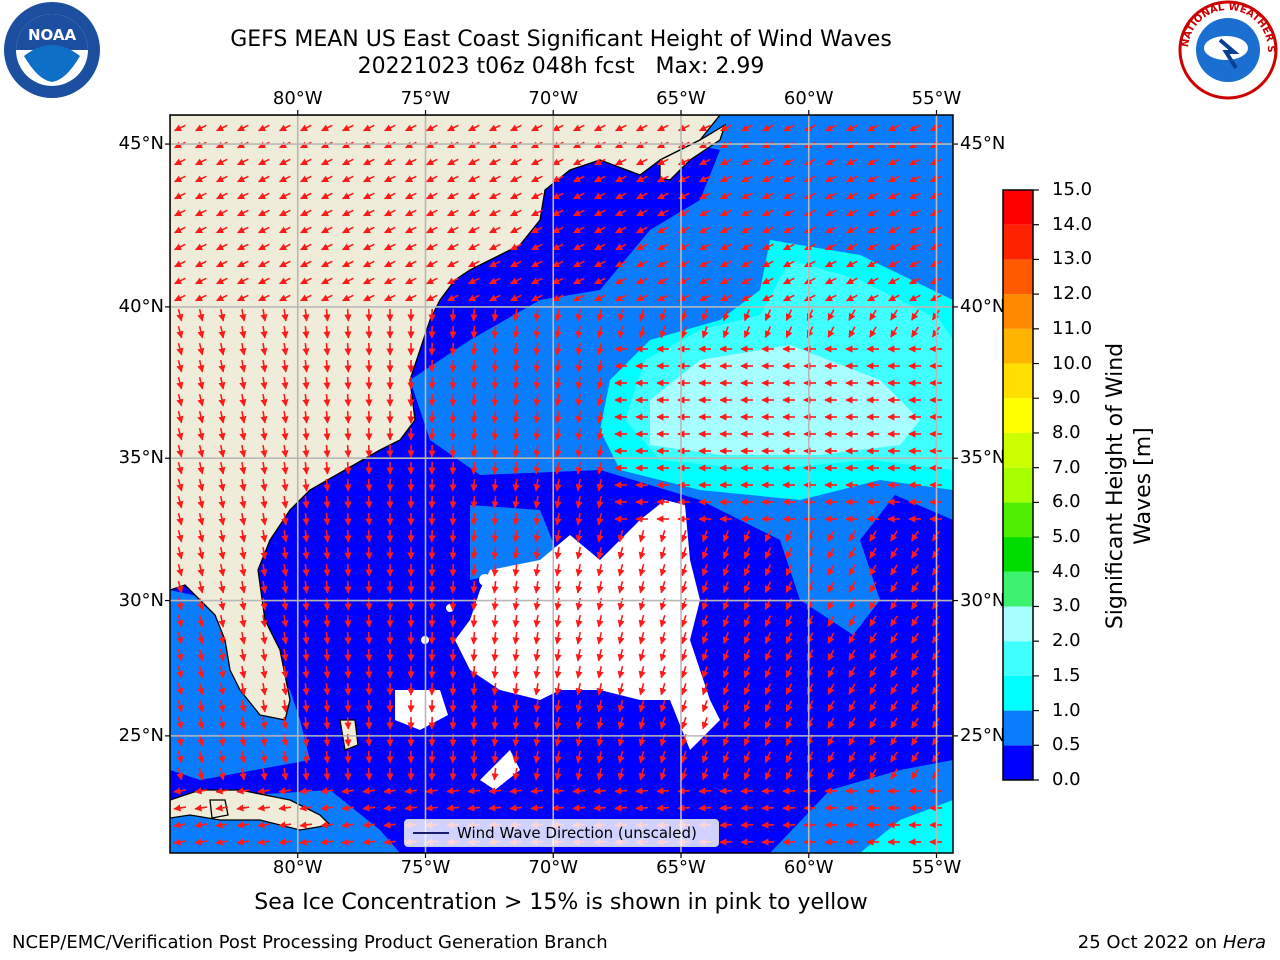 The height and width of the screenshot is (960, 1280). Describe the element at coordinates (983, 458) in the screenshot. I see `lat-label: 35°N` at that location.